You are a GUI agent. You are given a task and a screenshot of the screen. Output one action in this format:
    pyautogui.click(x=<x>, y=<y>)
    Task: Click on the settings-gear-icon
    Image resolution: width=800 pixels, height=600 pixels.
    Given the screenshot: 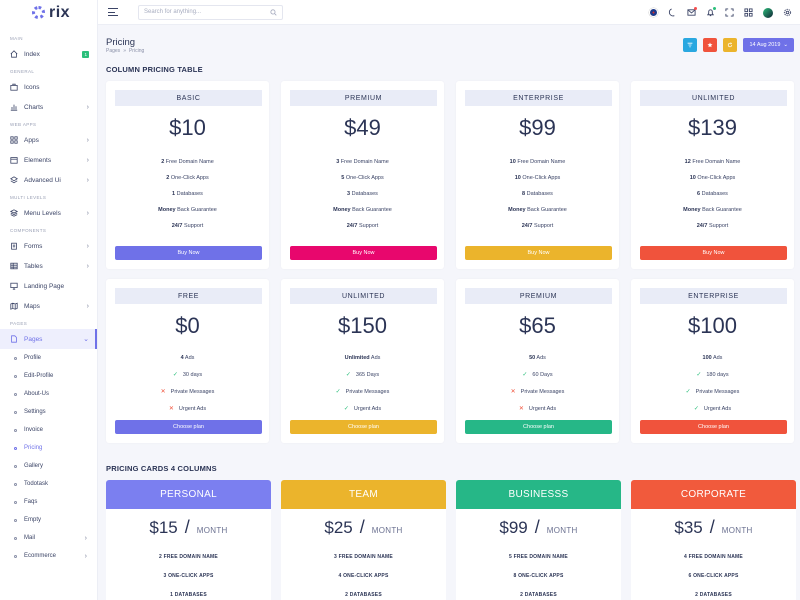 What is the action you would take?
    pyautogui.click(x=787, y=12)
    